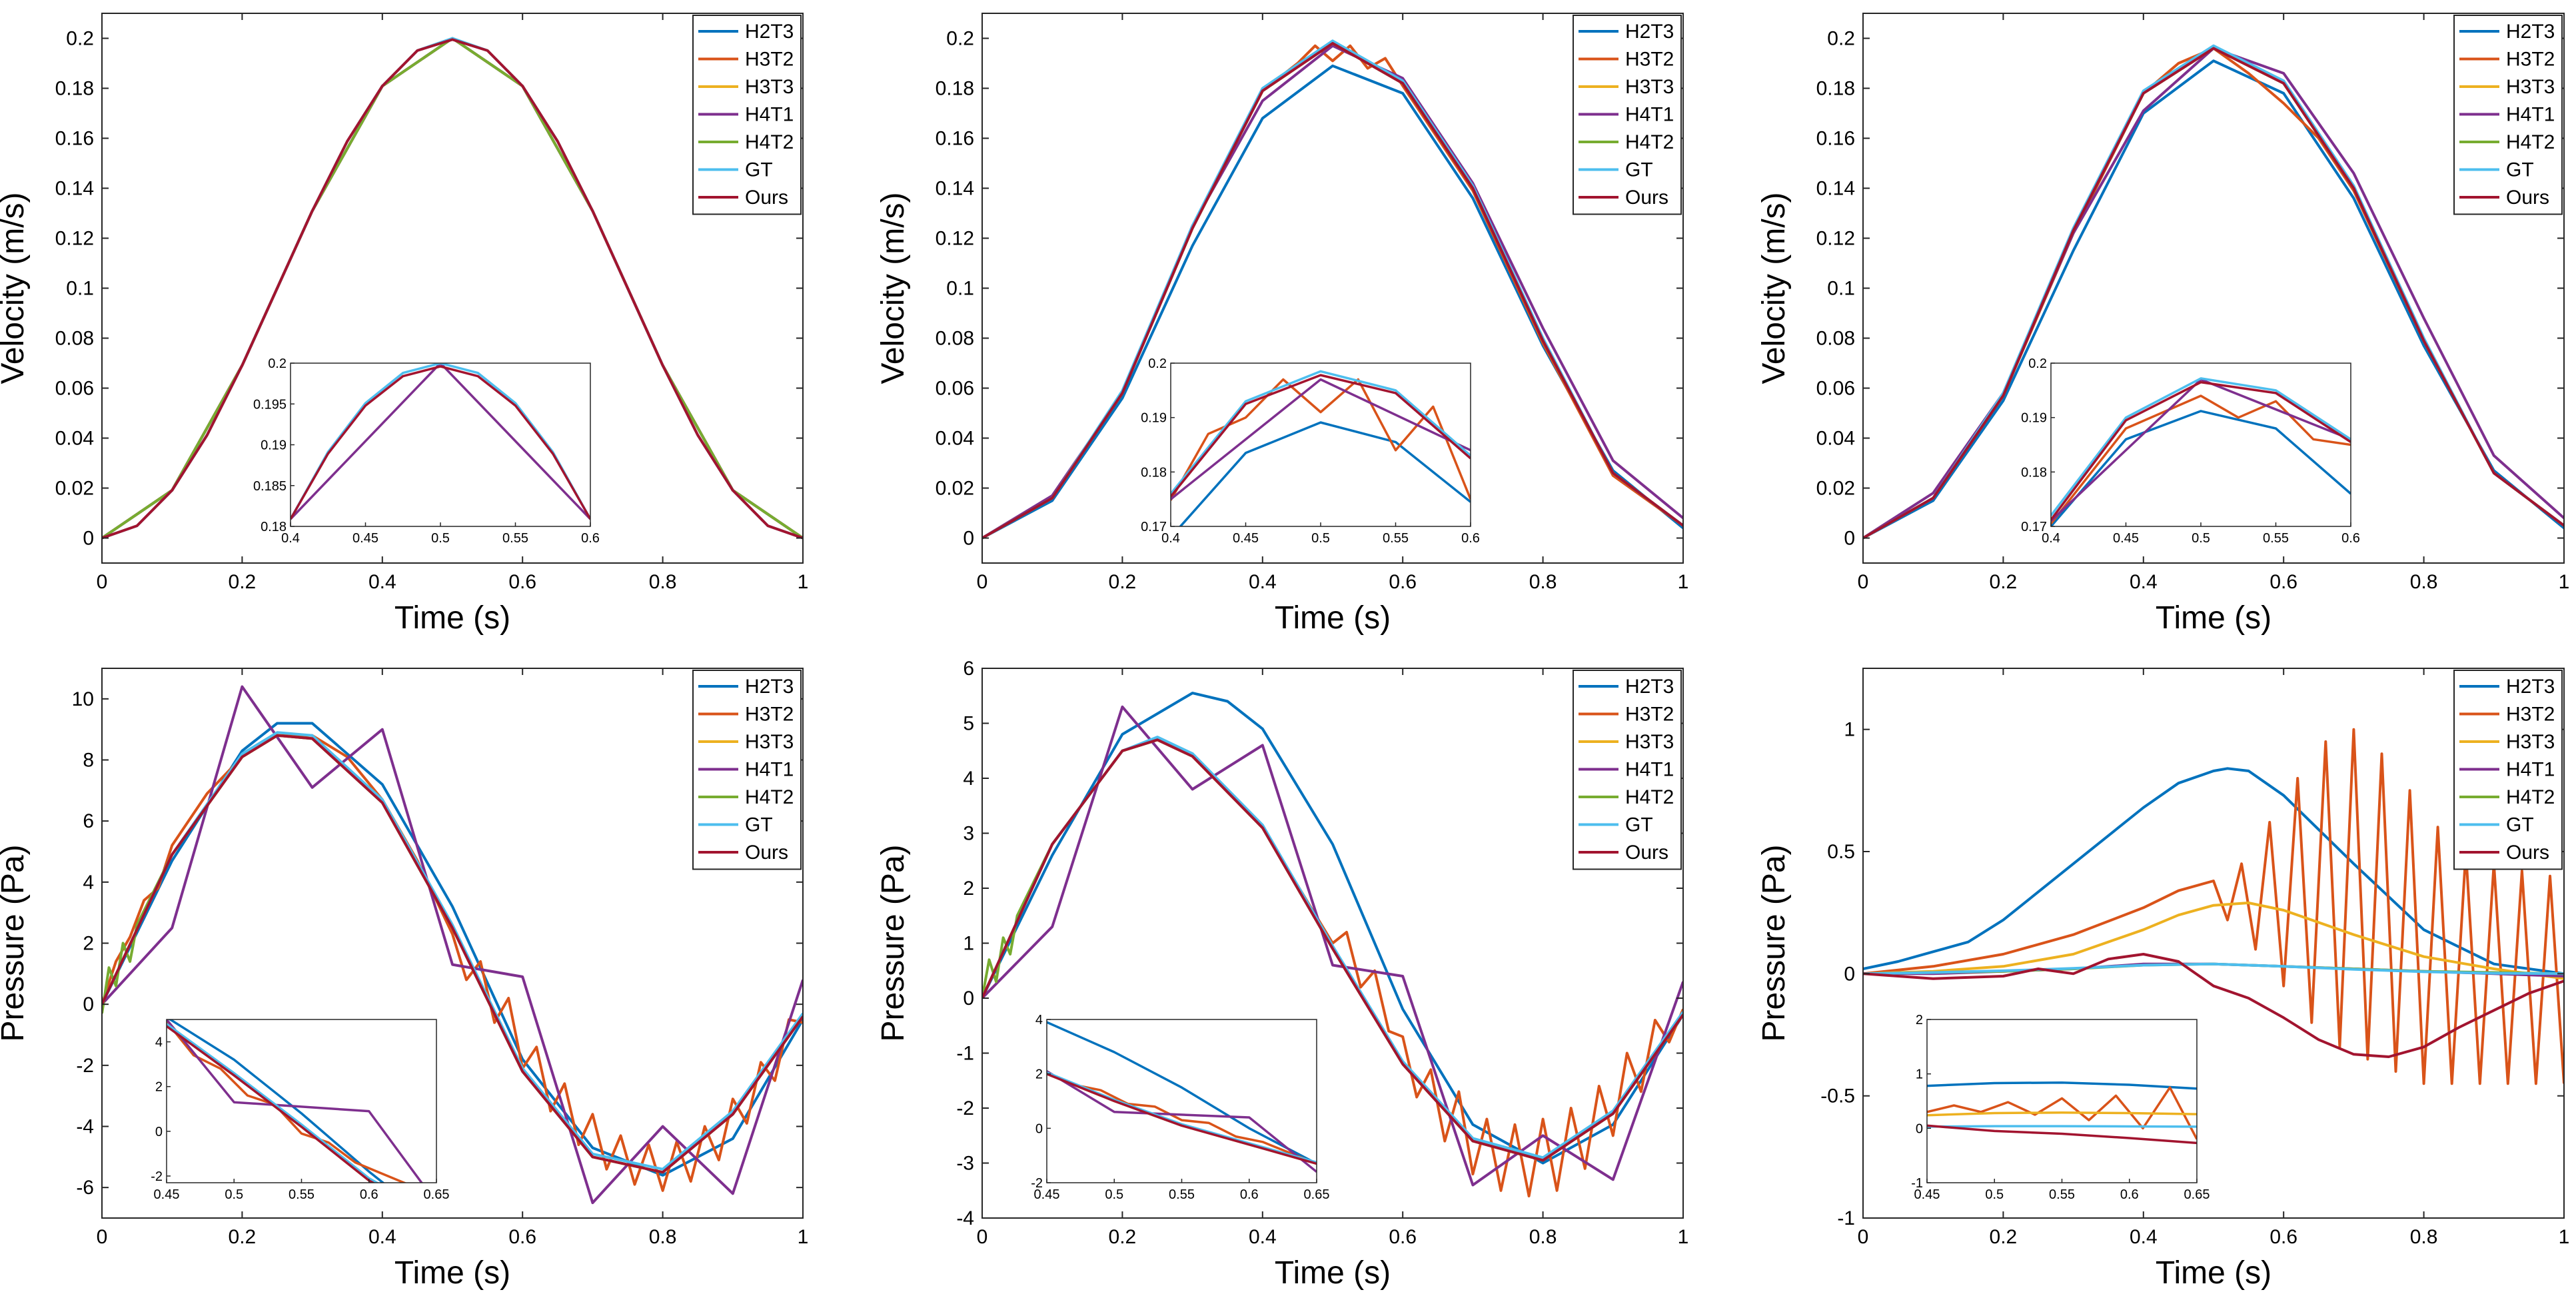  Describe the element at coordinates (969, 834) in the screenshot. I see `y-tick-label: 3` at that location.